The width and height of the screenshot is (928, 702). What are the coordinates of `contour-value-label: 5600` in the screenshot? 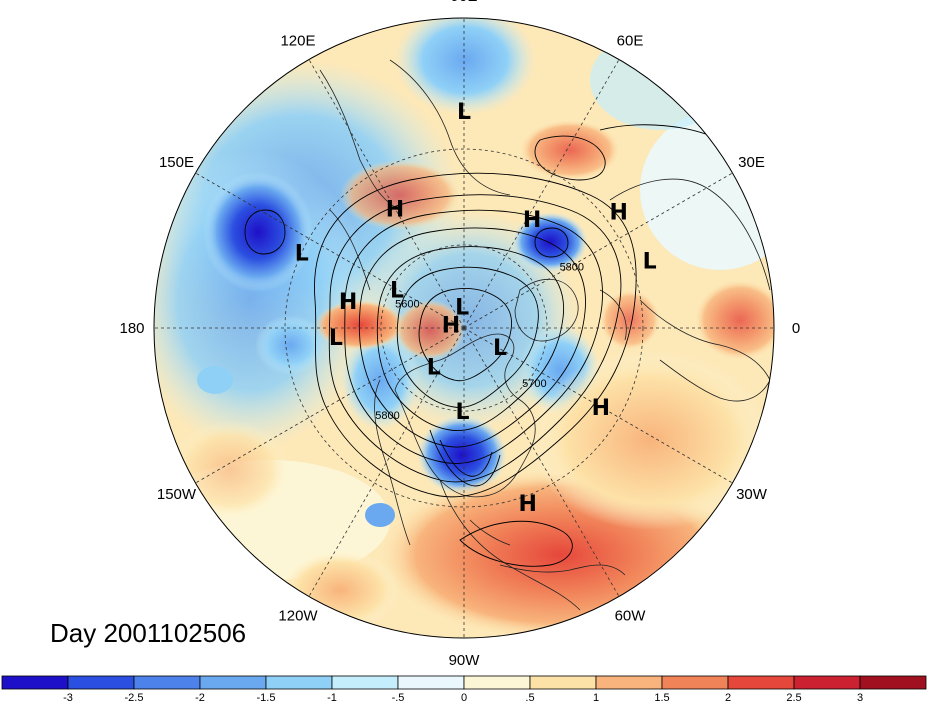 It's located at (407, 304).